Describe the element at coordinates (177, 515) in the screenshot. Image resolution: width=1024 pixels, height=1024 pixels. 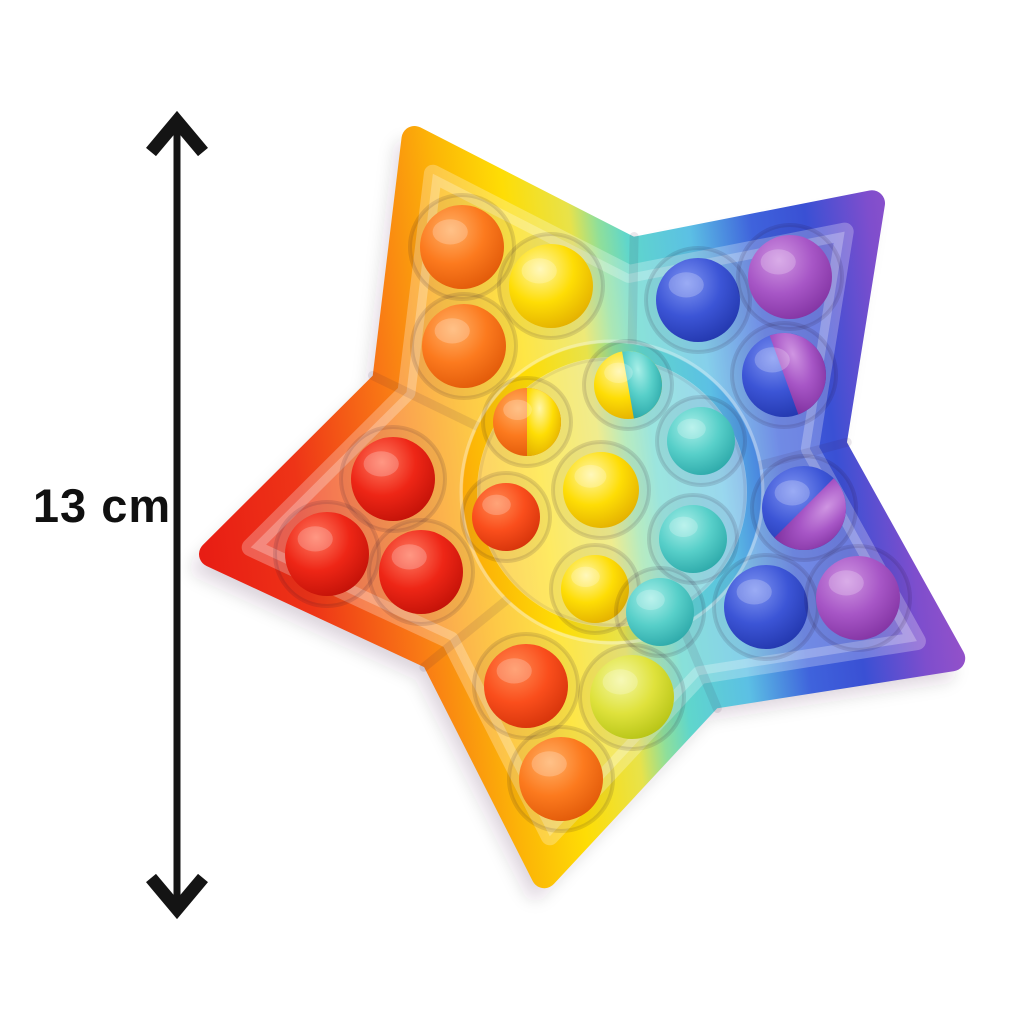
I see `measurement-arrow` at that location.